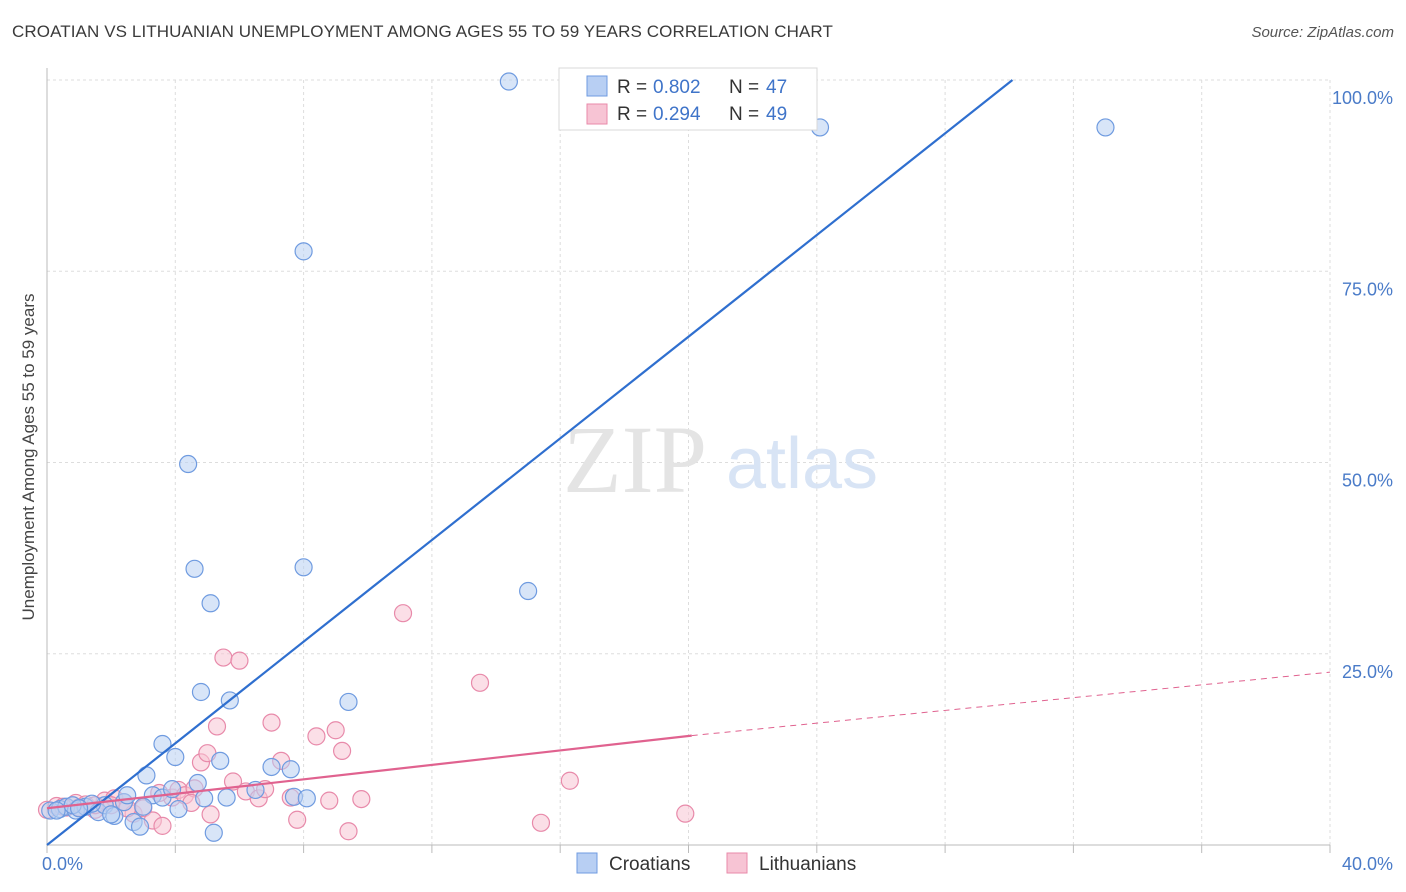  What do you see at coordinates (62, 864) in the screenshot?
I see `x-tick-label: 0.0%` at bounding box center [62, 864].